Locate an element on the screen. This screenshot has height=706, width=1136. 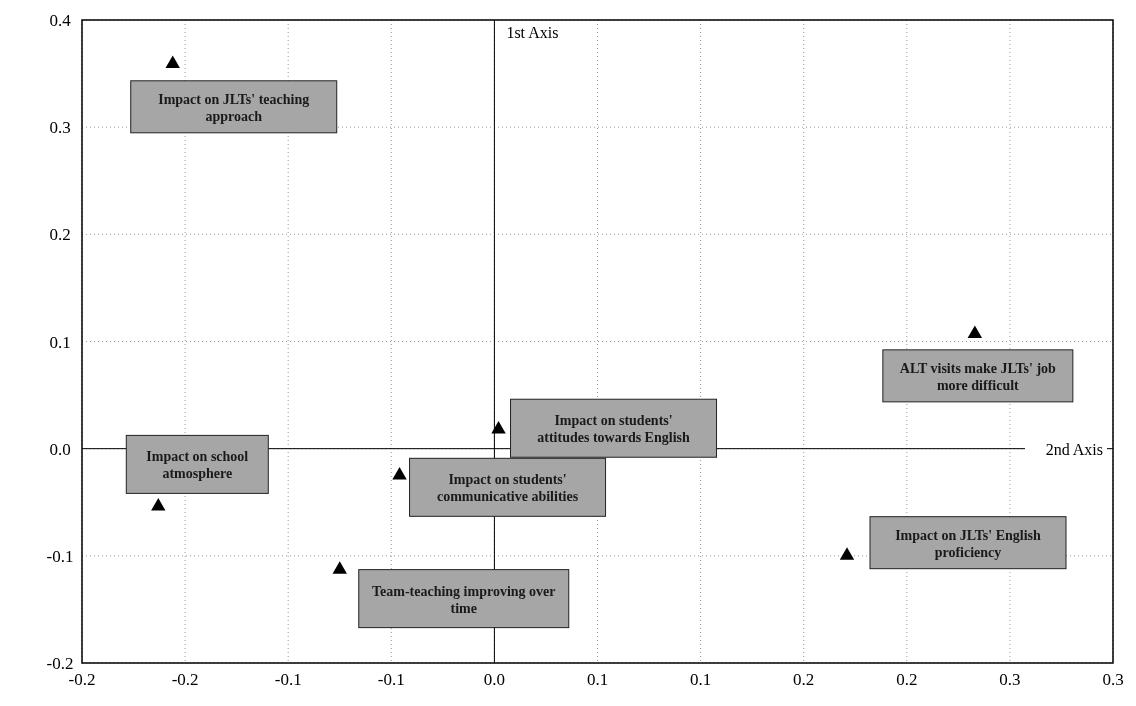
y-tick-label: 0.3 is located at coordinates (60, 128).